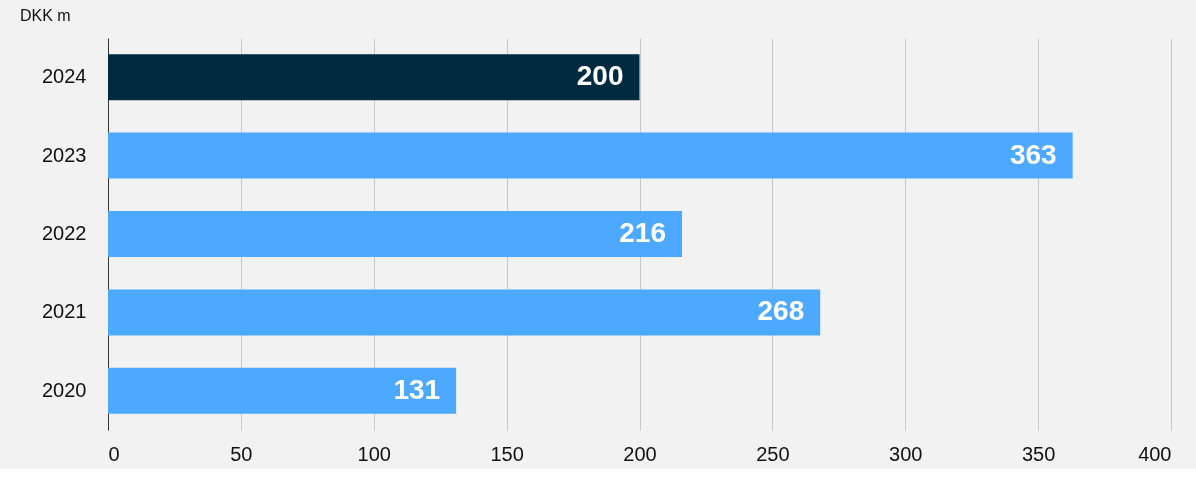  What do you see at coordinates (906, 453) in the screenshot?
I see `x-tick-label: 300` at bounding box center [906, 453].